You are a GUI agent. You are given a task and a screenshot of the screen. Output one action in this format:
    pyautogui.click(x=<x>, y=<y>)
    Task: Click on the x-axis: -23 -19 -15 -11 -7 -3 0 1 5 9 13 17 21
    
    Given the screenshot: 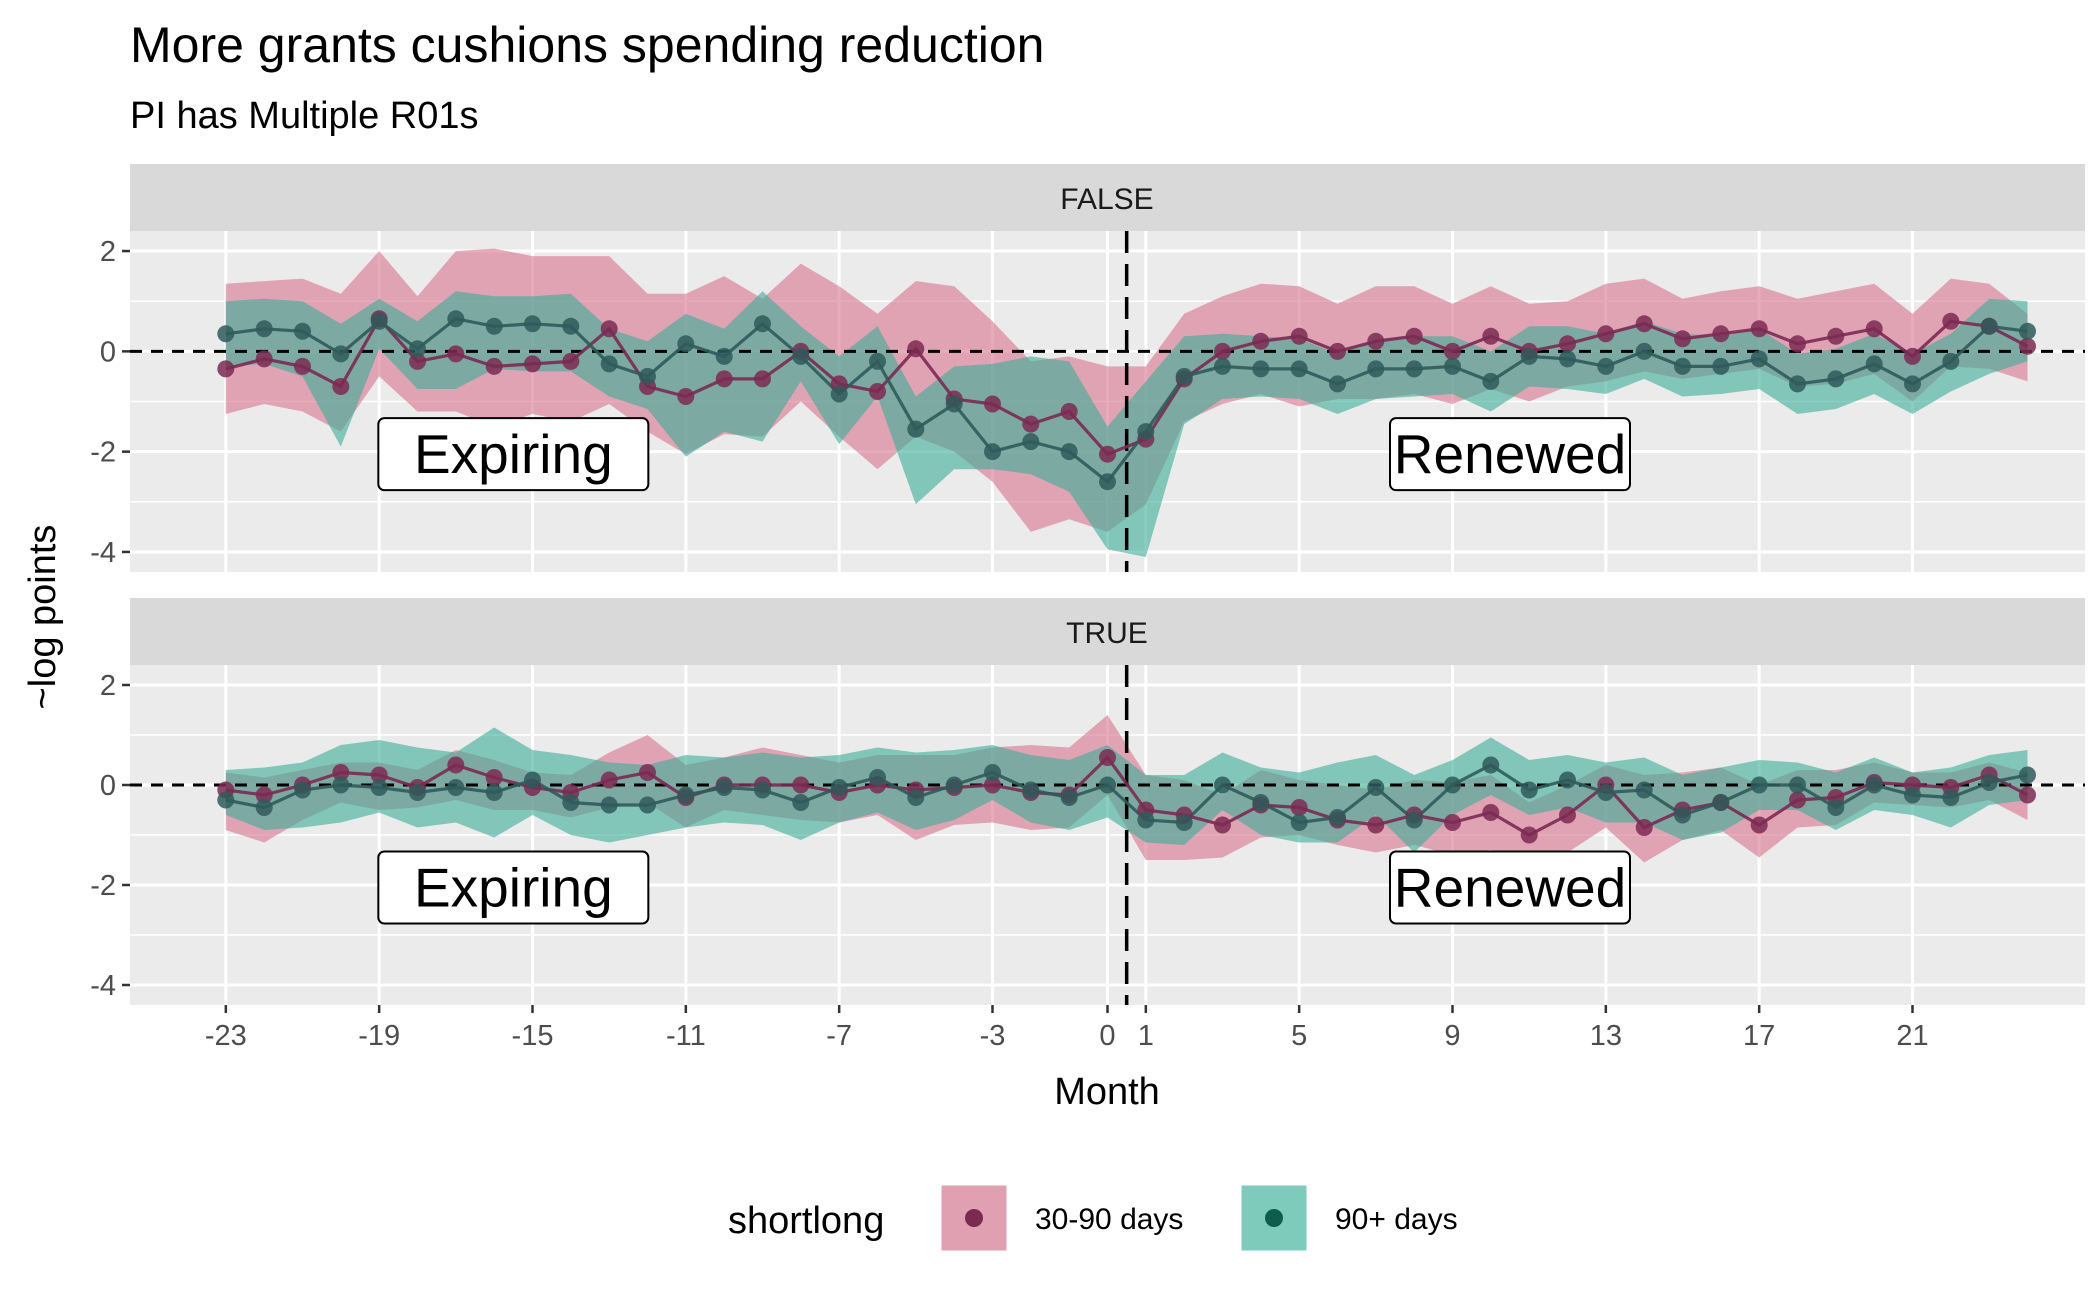 What is the action you would take?
    pyautogui.click(x=1067, y=1028)
    